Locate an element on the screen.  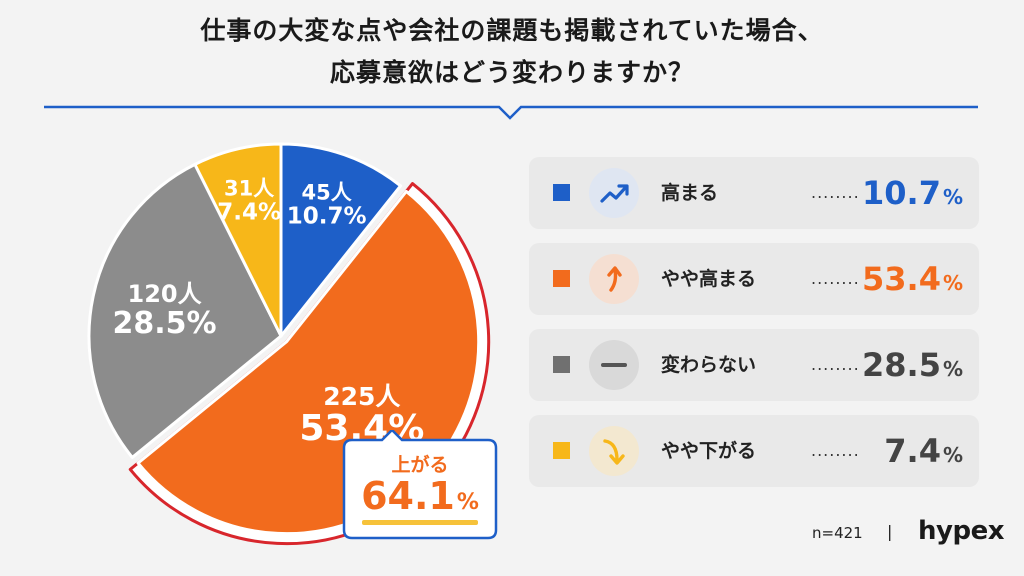
slice-count-takamaru: 45人 is located at coordinates (326, 192).